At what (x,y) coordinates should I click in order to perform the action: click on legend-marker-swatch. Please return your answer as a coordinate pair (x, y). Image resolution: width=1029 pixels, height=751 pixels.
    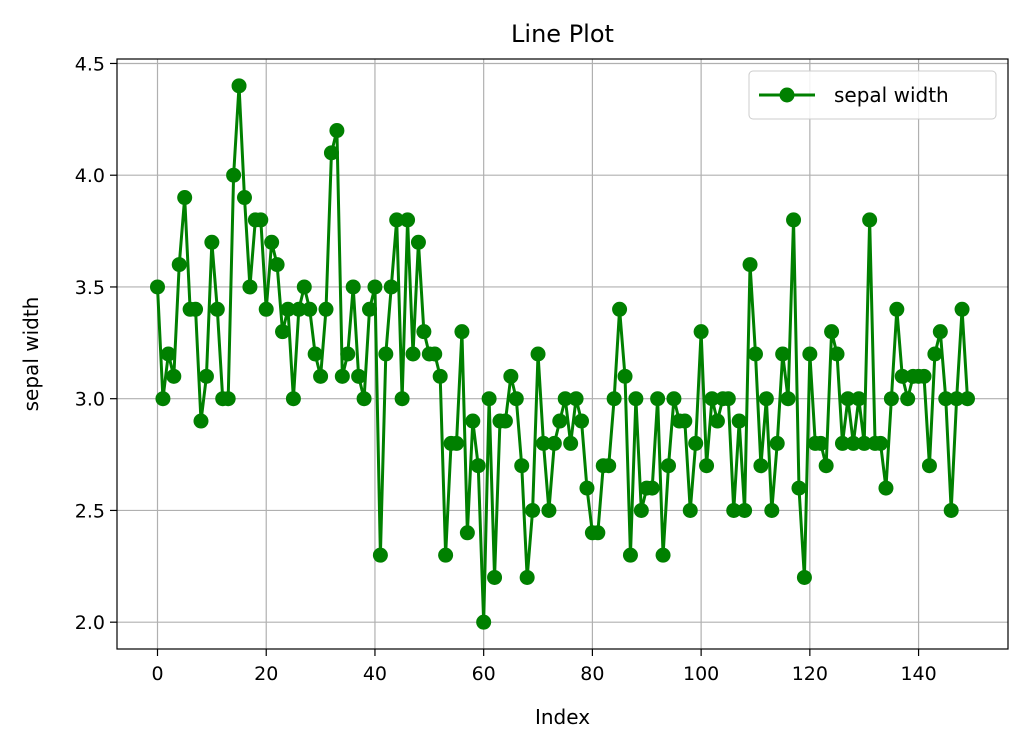
    Looking at the image, I should click on (787, 95).